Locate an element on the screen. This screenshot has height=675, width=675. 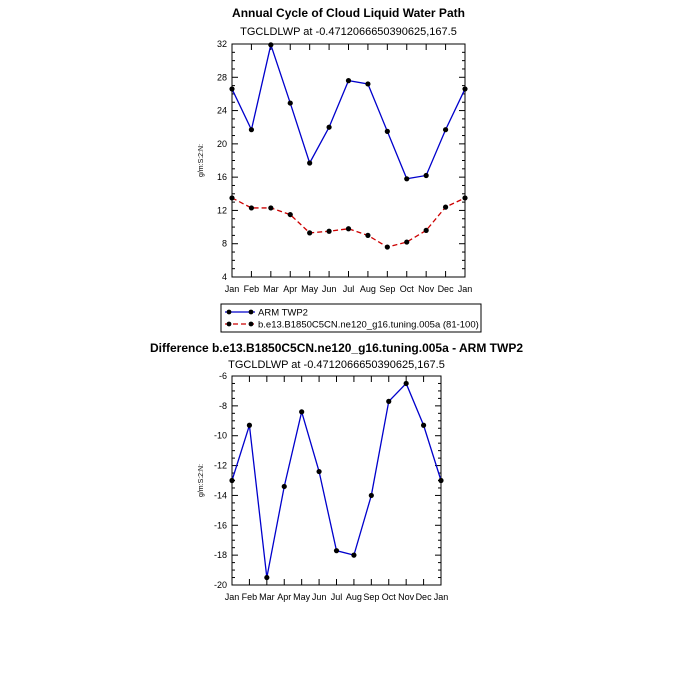
legend-entry: ARM TWP2 is located at coordinates (283, 313).